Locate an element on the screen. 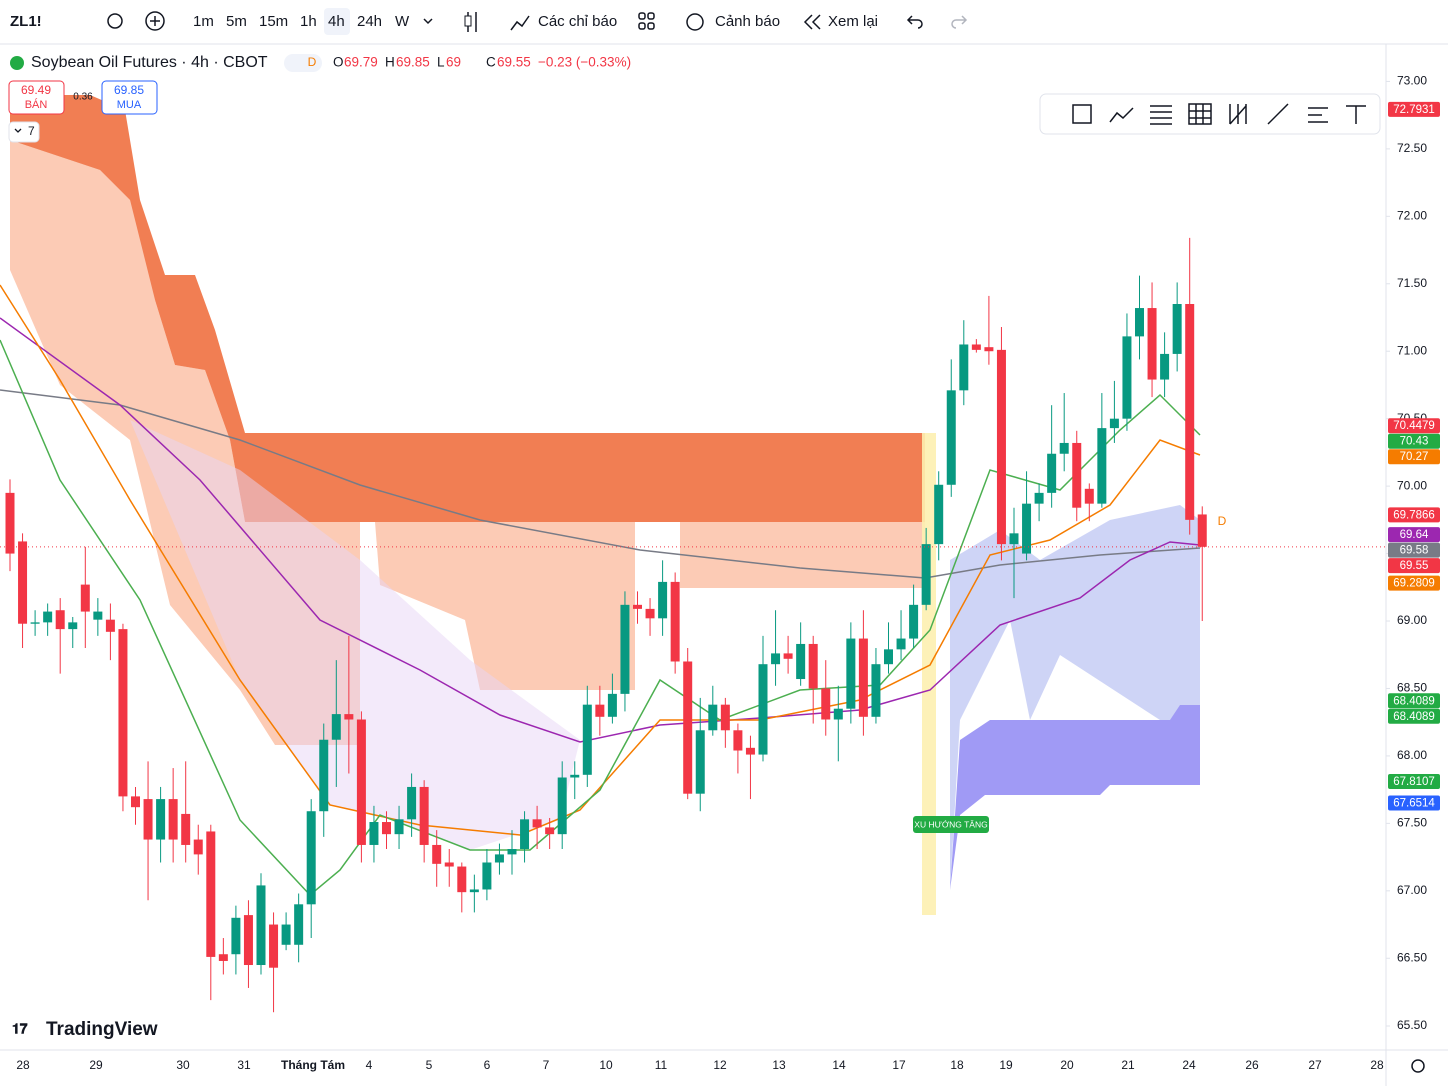 The width and height of the screenshot is (1448, 1086). indicators-icon is located at coordinates (520, 23).